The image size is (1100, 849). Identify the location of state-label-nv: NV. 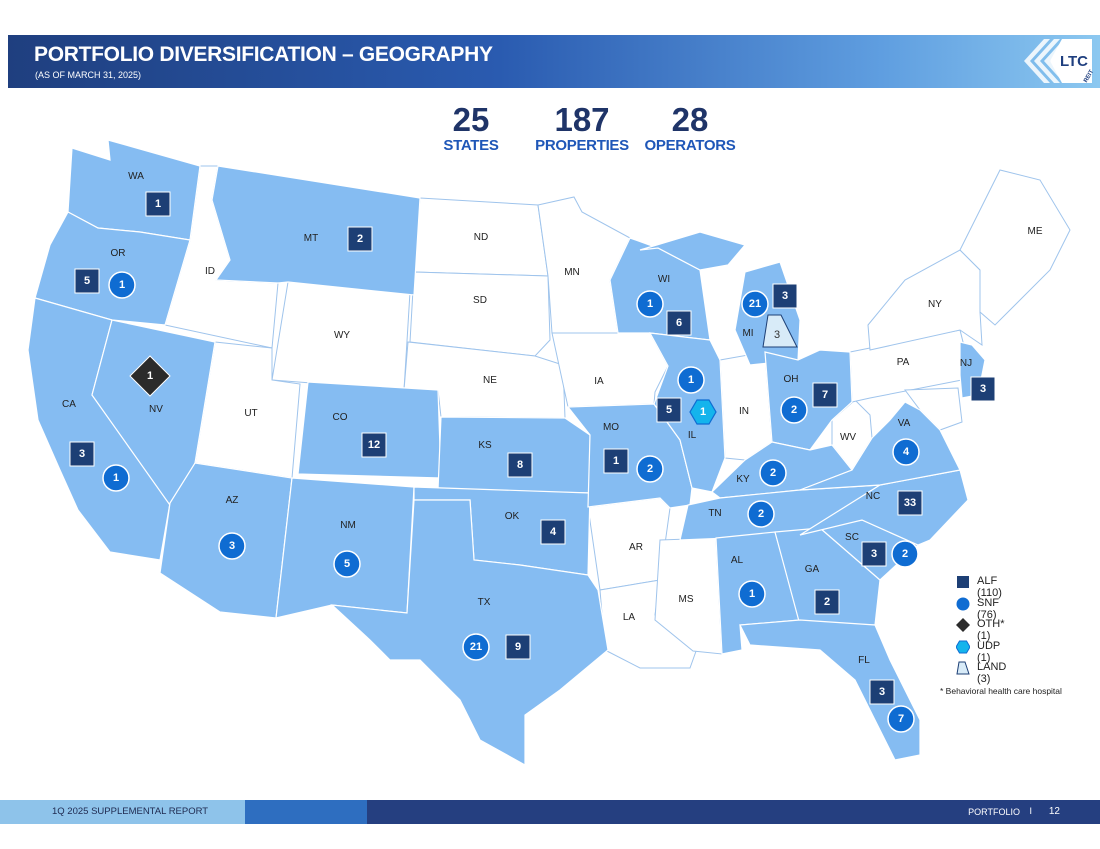
(156, 409).